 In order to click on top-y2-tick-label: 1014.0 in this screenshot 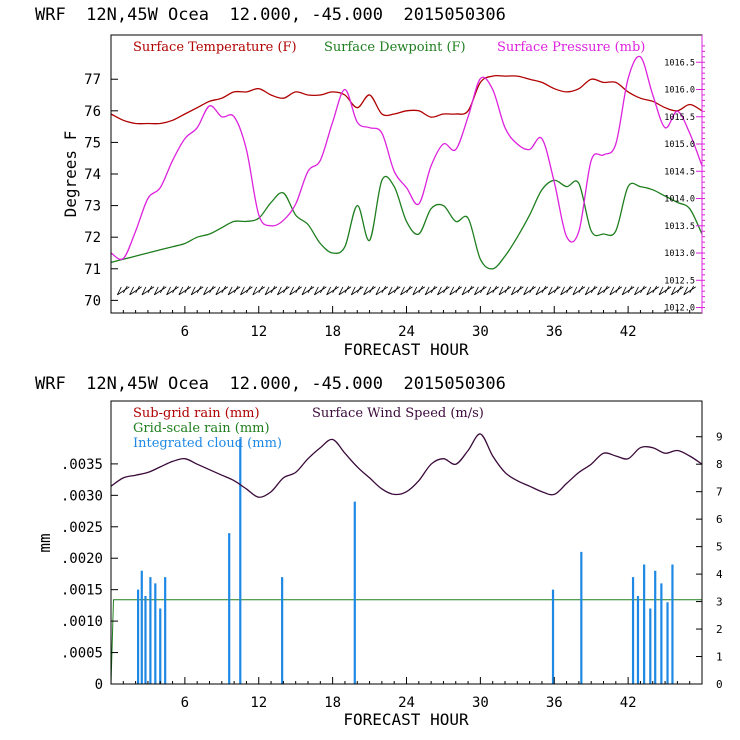, I will do `click(679, 200)`.